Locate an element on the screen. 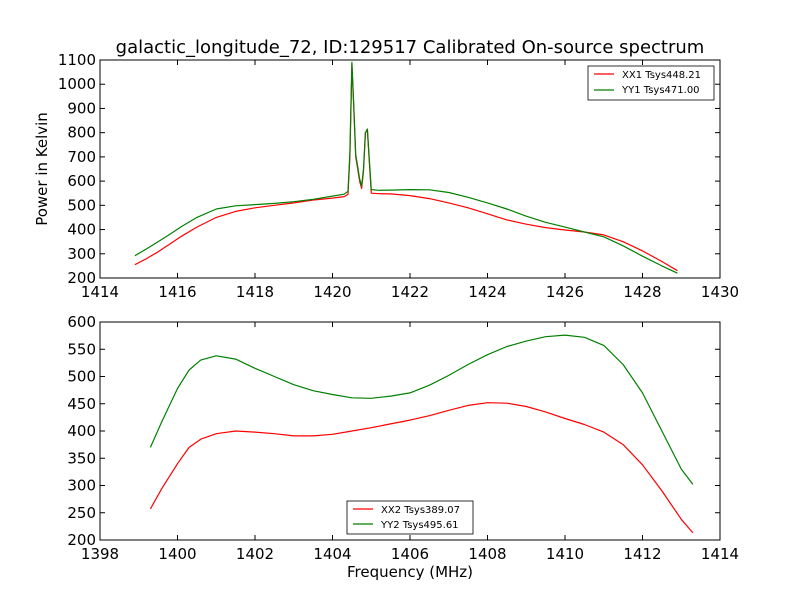 This screenshot has width=800, height=600. bottom-series-line-xx2 is located at coordinates (421, 468).